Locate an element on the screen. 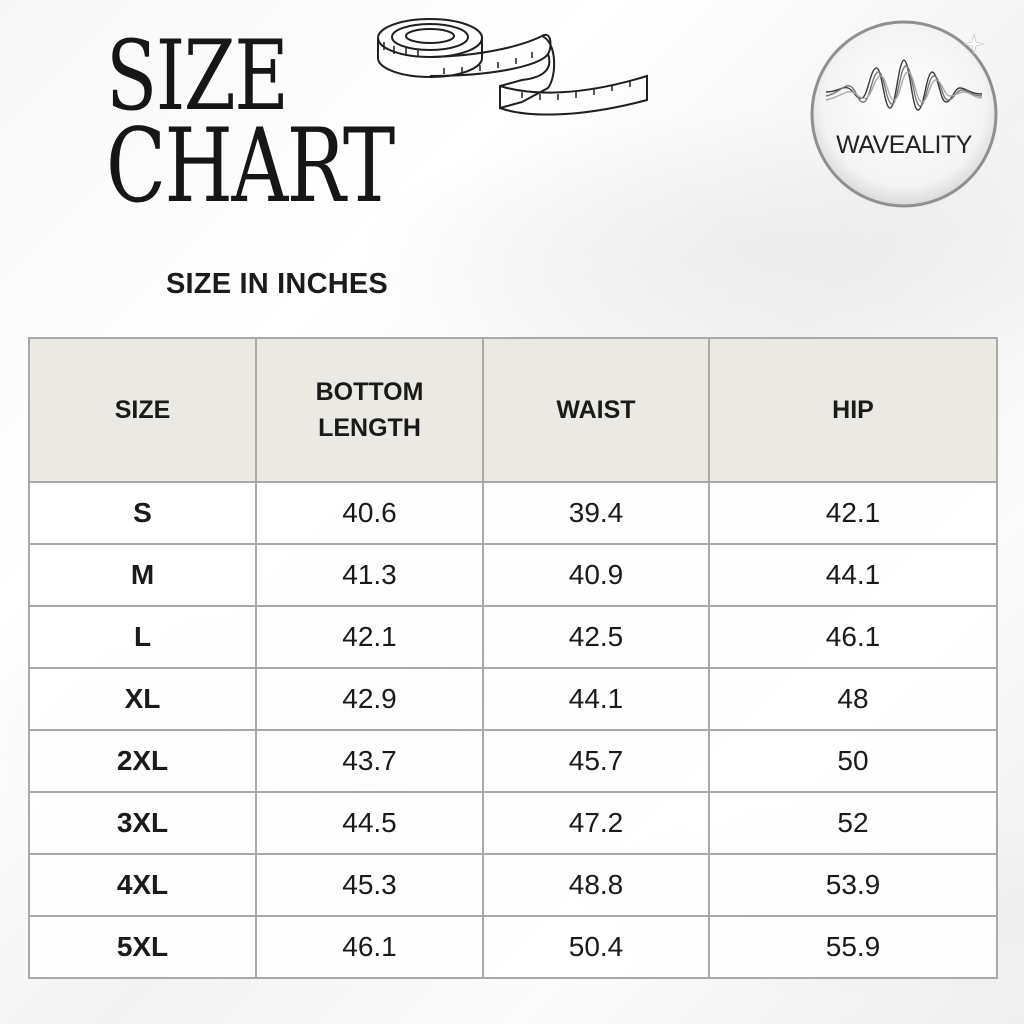  waist-cell: 50.4 is located at coordinates (596, 947).